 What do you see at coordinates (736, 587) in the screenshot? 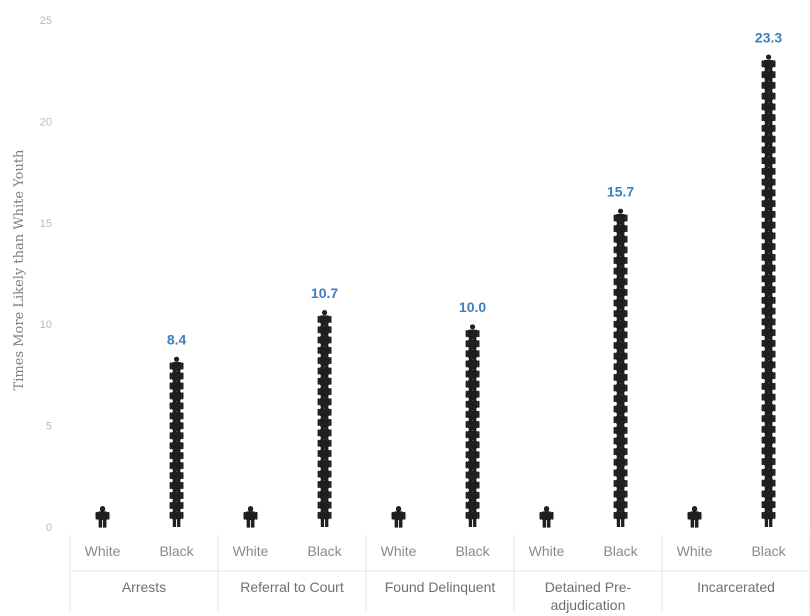
I see `category-label: Incarcerated` at bounding box center [736, 587].